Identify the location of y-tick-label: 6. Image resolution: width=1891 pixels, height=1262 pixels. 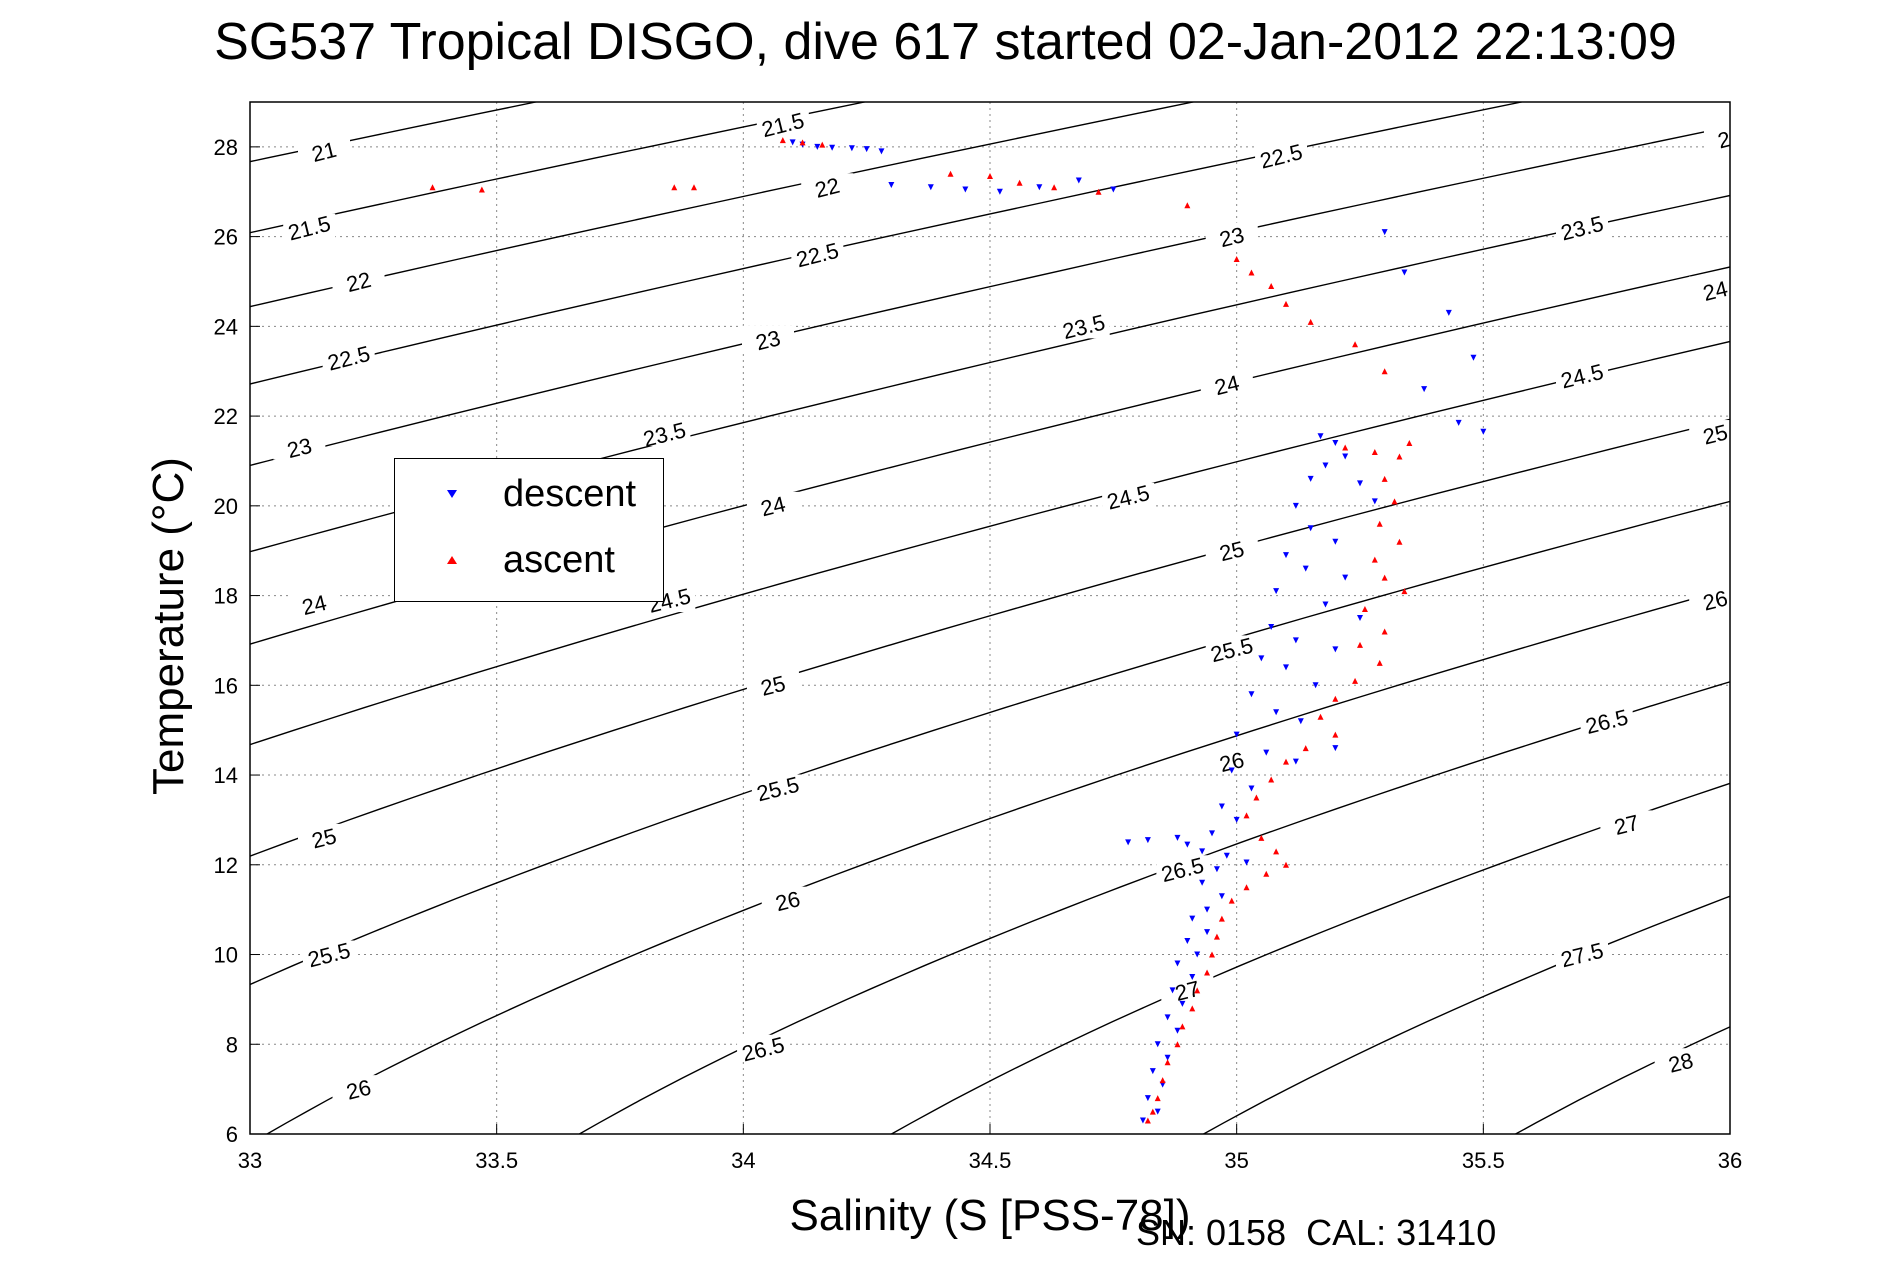
(232, 1134).